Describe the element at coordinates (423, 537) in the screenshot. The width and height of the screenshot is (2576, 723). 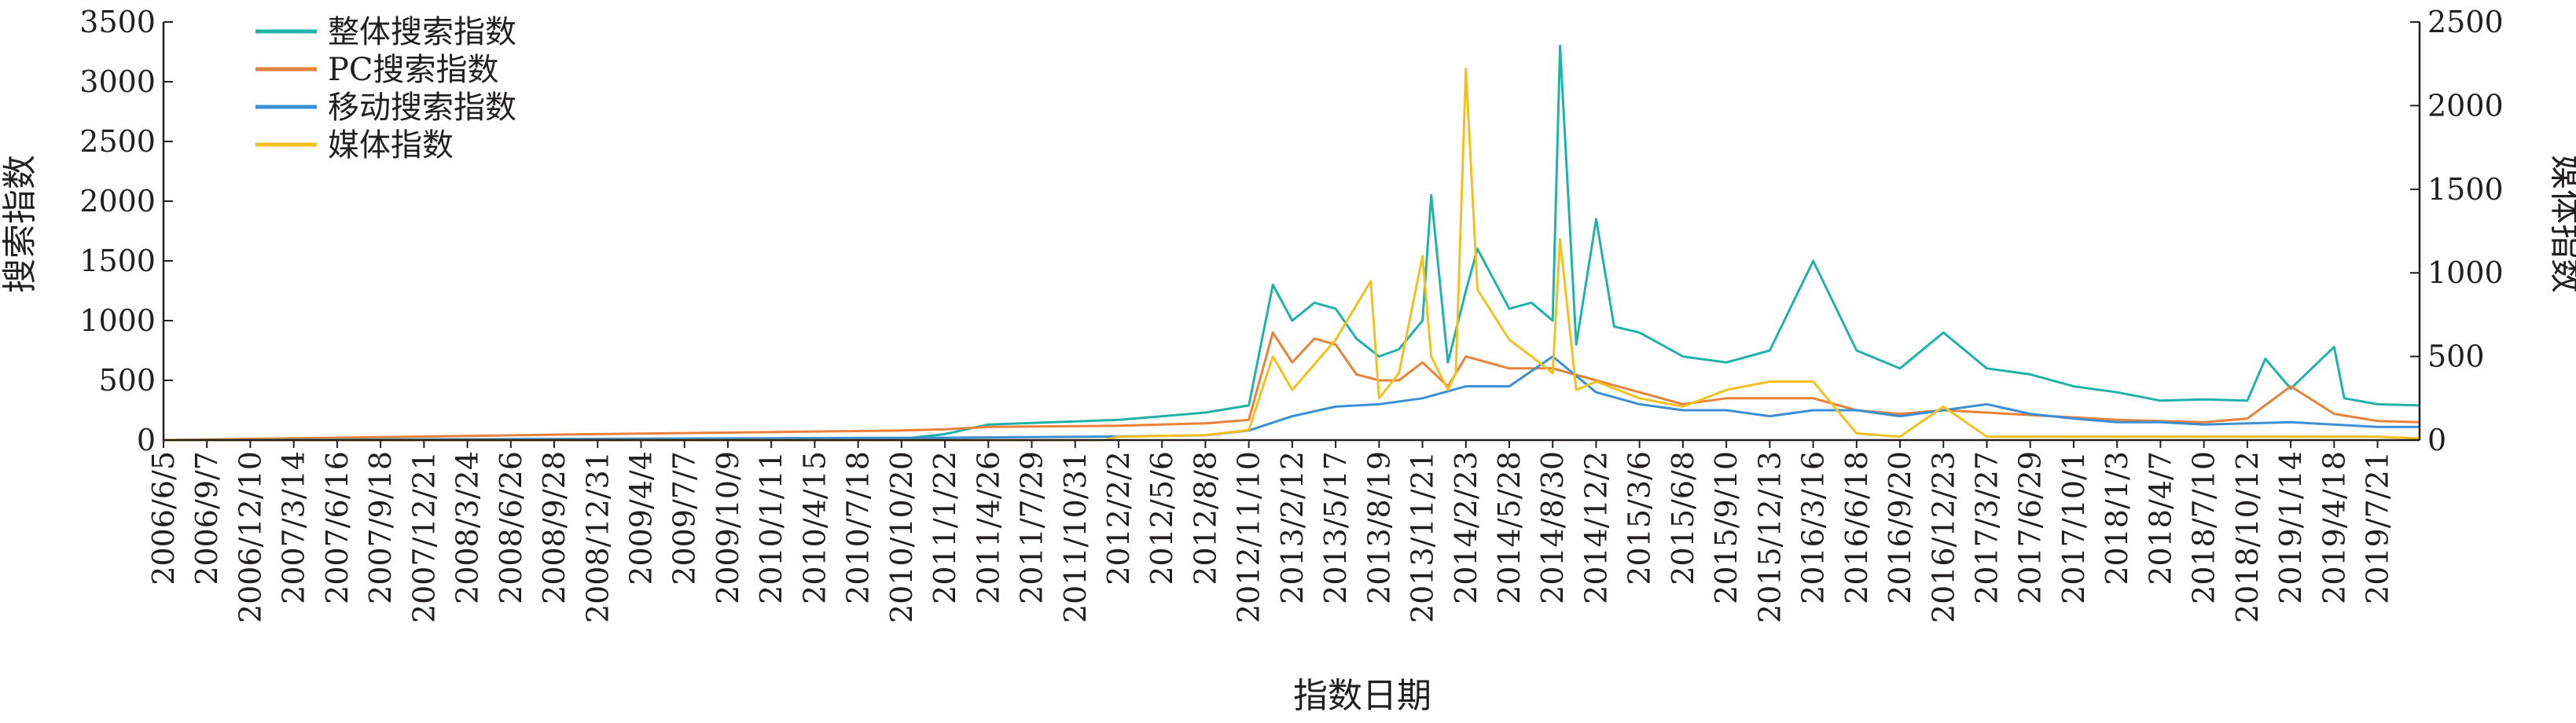
I see `x-tick-label: 2007/12/21` at that location.